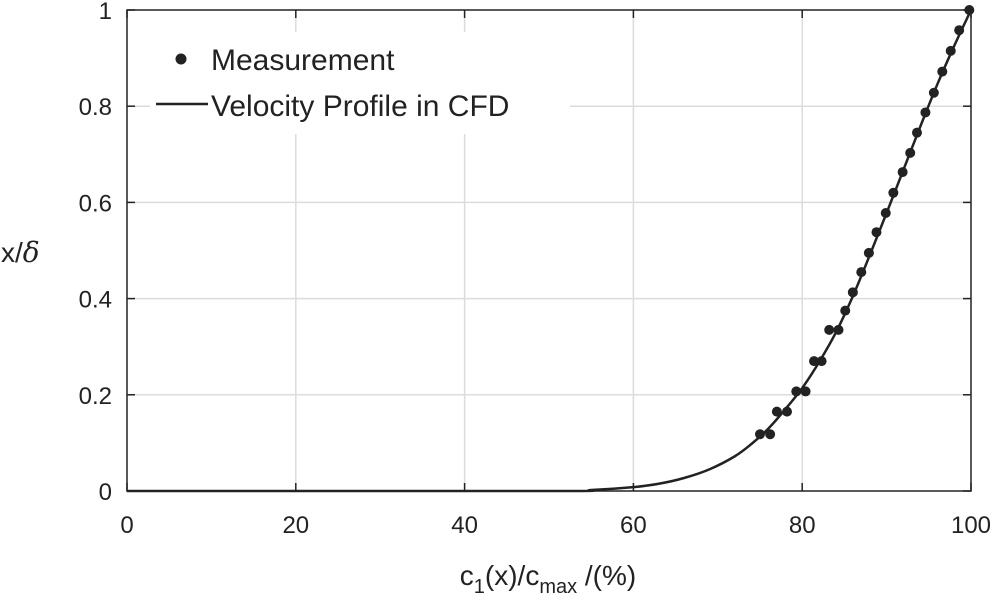 This screenshot has height=601, width=995. I want to click on legend-box, so click(360, 83).